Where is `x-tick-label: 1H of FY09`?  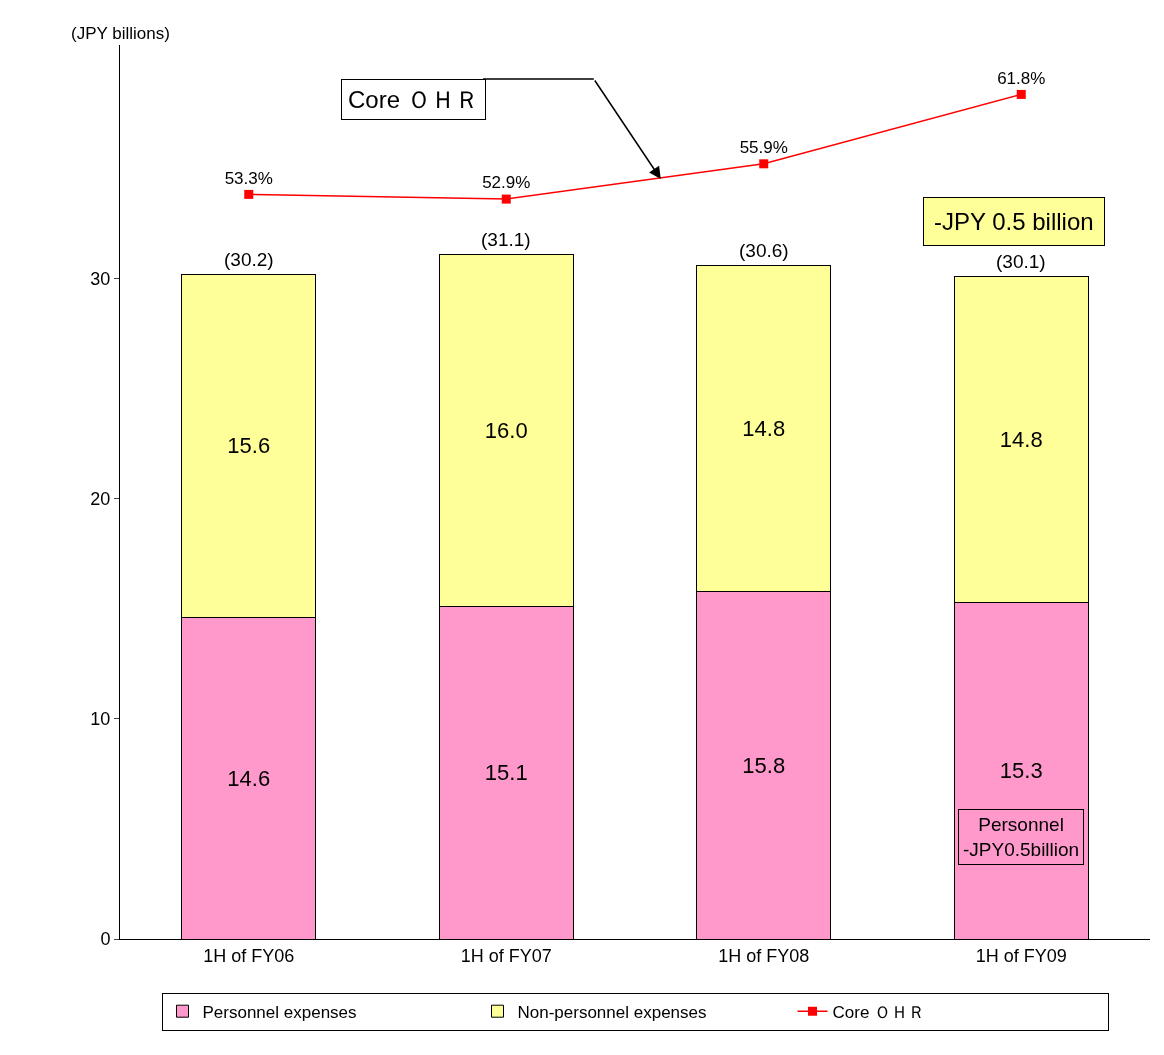
x-tick-label: 1H of FY09 is located at coordinates (1021, 955).